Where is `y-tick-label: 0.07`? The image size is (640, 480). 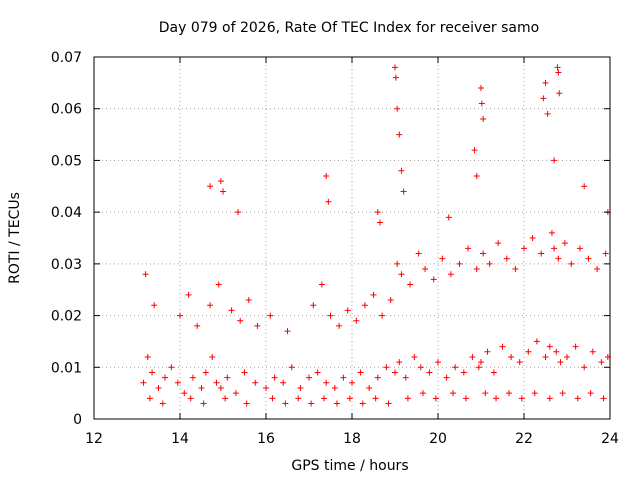
y-tick-label: 0.07 is located at coordinates (66, 58).